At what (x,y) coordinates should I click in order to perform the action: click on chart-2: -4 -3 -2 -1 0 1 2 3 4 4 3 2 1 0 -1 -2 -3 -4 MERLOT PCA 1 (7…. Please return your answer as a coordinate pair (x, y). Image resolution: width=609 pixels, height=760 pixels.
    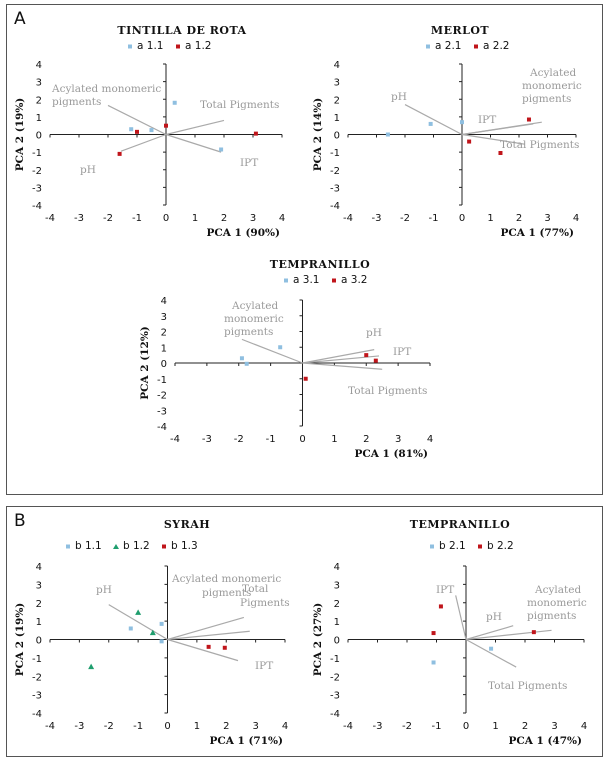
    Looking at the image, I should click on (447, 131).